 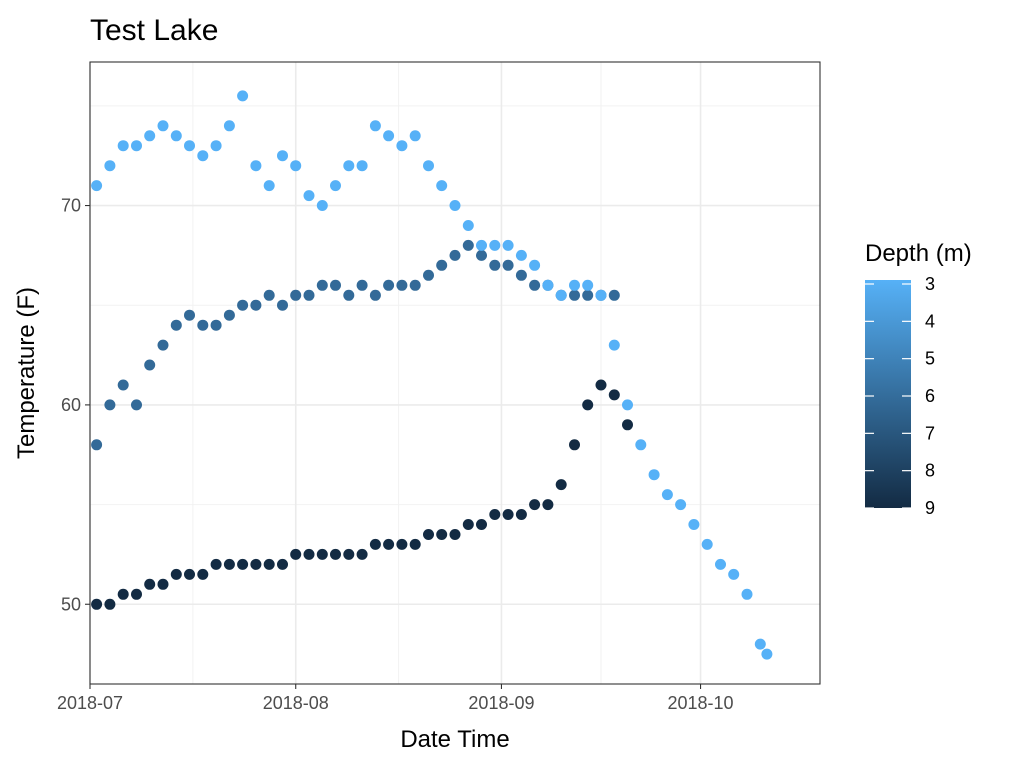 What do you see at coordinates (71, 206) in the screenshot?
I see `y-tick-label: 70` at bounding box center [71, 206].